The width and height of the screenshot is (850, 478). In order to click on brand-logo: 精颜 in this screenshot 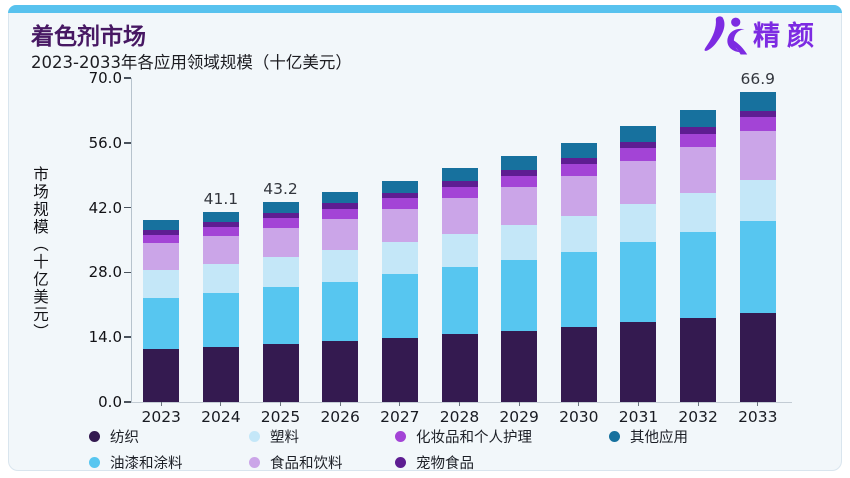, I will do `click(762, 37)`.